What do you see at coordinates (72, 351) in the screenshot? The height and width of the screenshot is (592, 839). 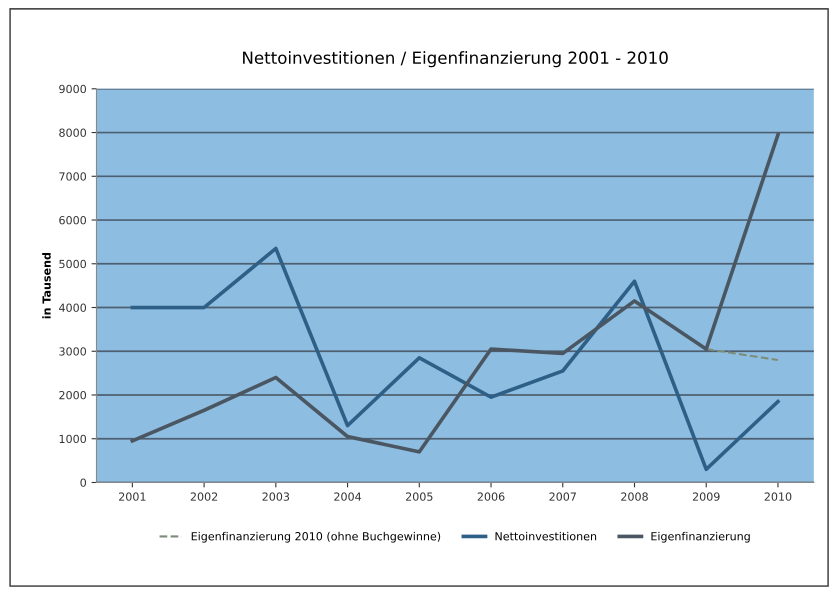 I see `y-tick-label: 3000` at bounding box center [72, 351].